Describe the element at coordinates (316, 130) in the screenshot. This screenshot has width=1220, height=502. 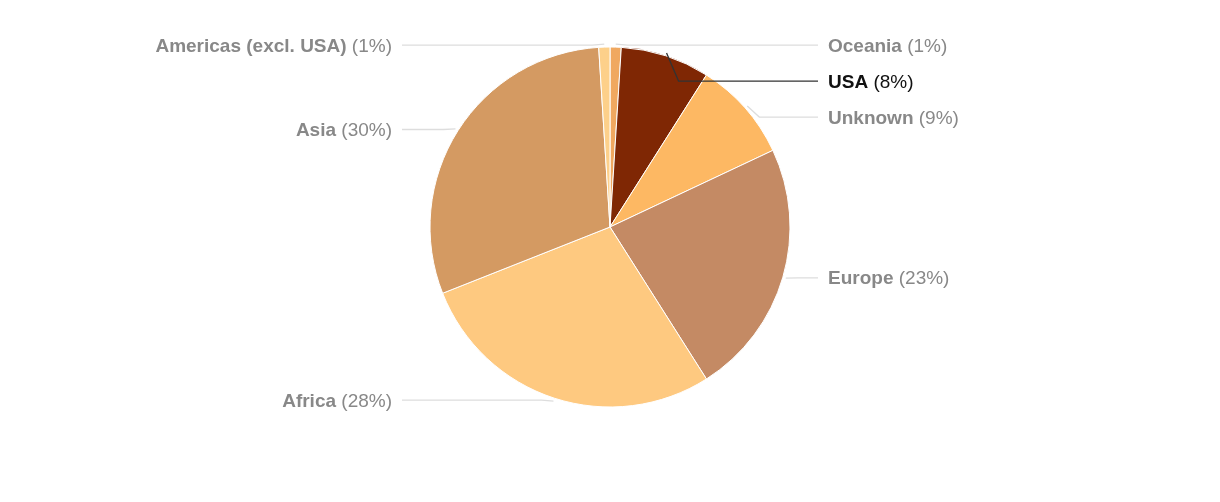
I see `slice-label: Asia` at that location.